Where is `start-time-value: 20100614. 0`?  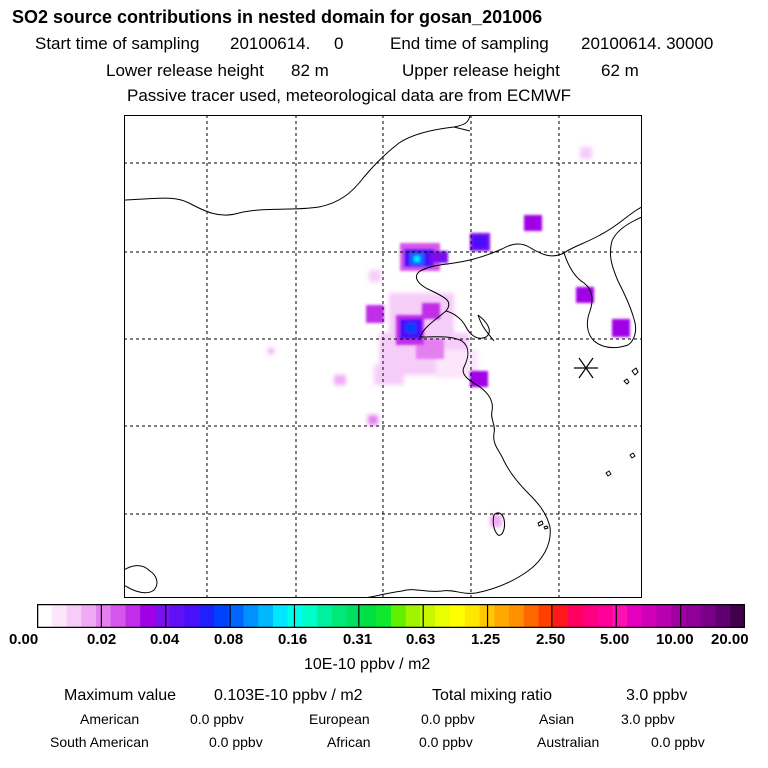 start-time-value: 20100614. 0 is located at coordinates (287, 43).